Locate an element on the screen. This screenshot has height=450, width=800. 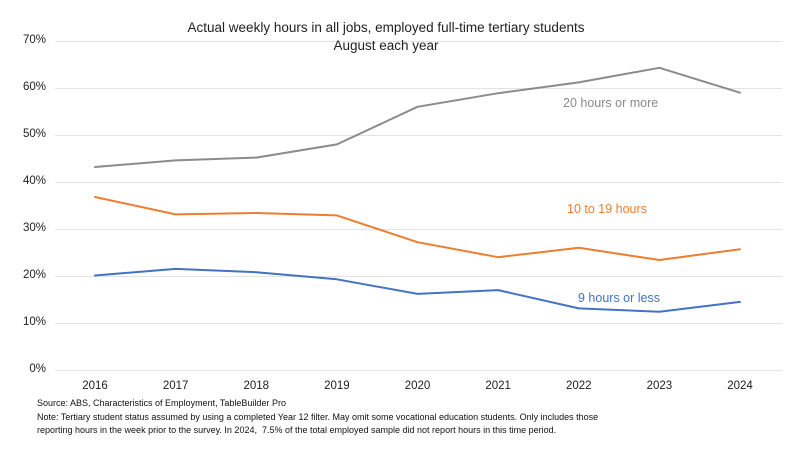
series-line-9-hours-or-less is located at coordinates (417, 290).